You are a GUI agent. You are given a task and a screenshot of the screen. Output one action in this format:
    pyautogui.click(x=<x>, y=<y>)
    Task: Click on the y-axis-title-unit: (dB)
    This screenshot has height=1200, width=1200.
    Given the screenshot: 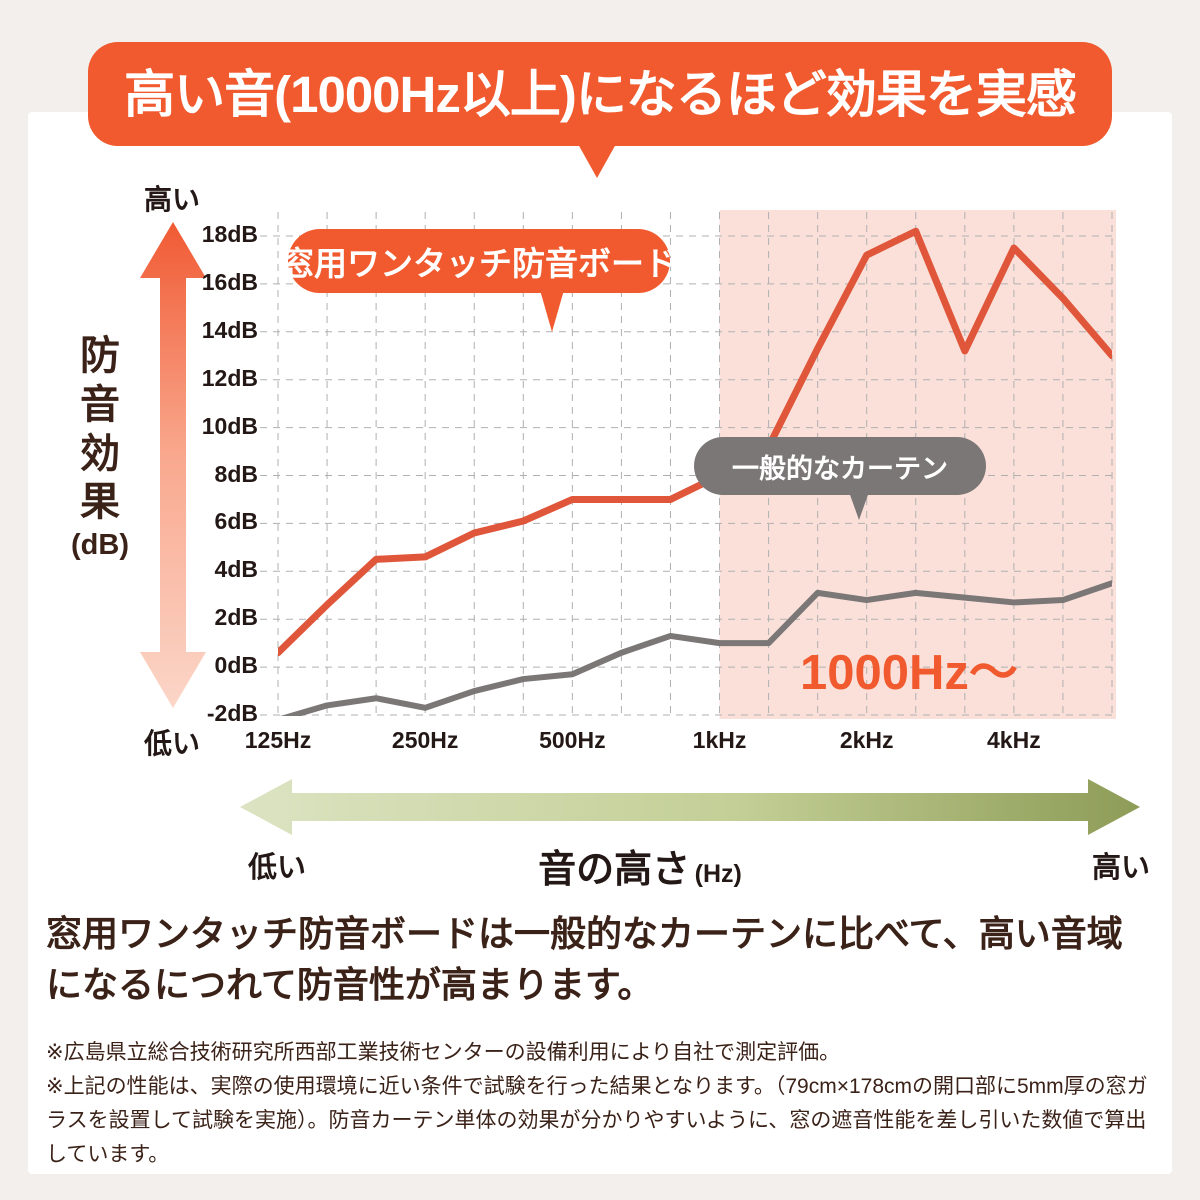 What is the action you would take?
    pyautogui.click(x=100, y=545)
    